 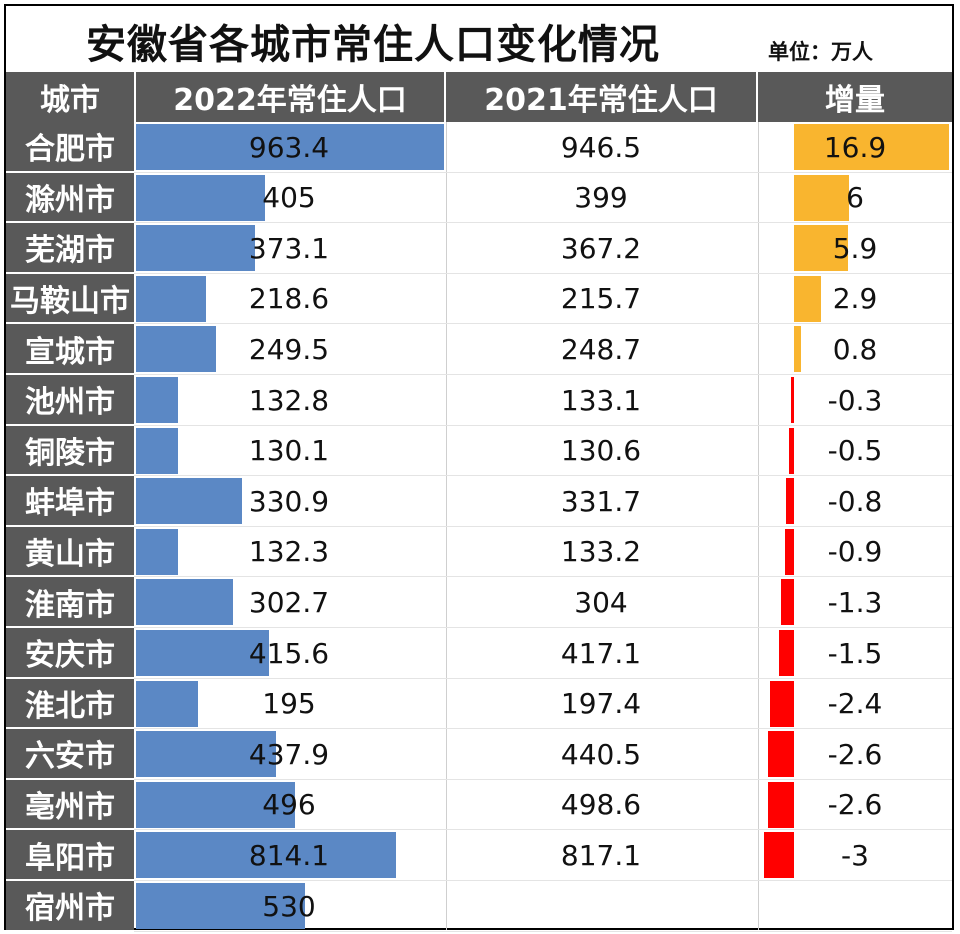 What do you see at coordinates (70, 653) in the screenshot?
I see `city-label: 安庆市` at bounding box center [70, 653].